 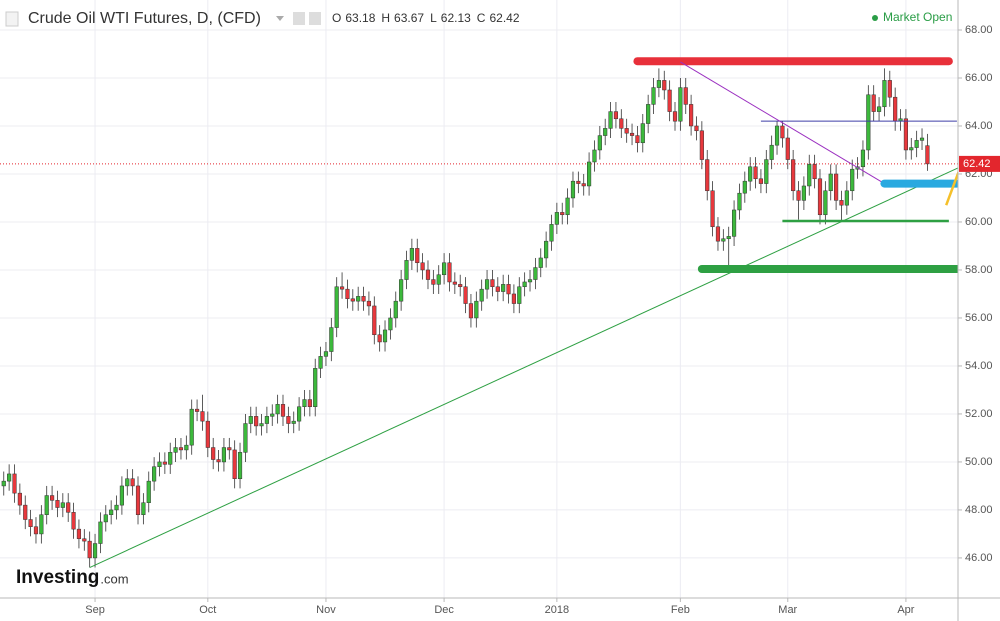 I want to click on y-tick-label: 58.00, so click(x=979, y=270).